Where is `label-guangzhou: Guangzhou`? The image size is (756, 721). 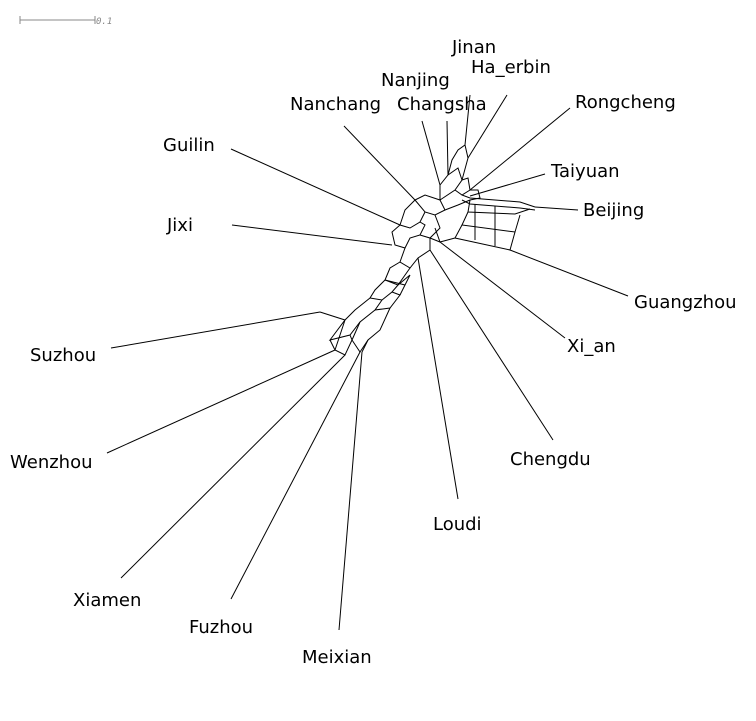 label-guangzhou: Guangzhou is located at coordinates (685, 302).